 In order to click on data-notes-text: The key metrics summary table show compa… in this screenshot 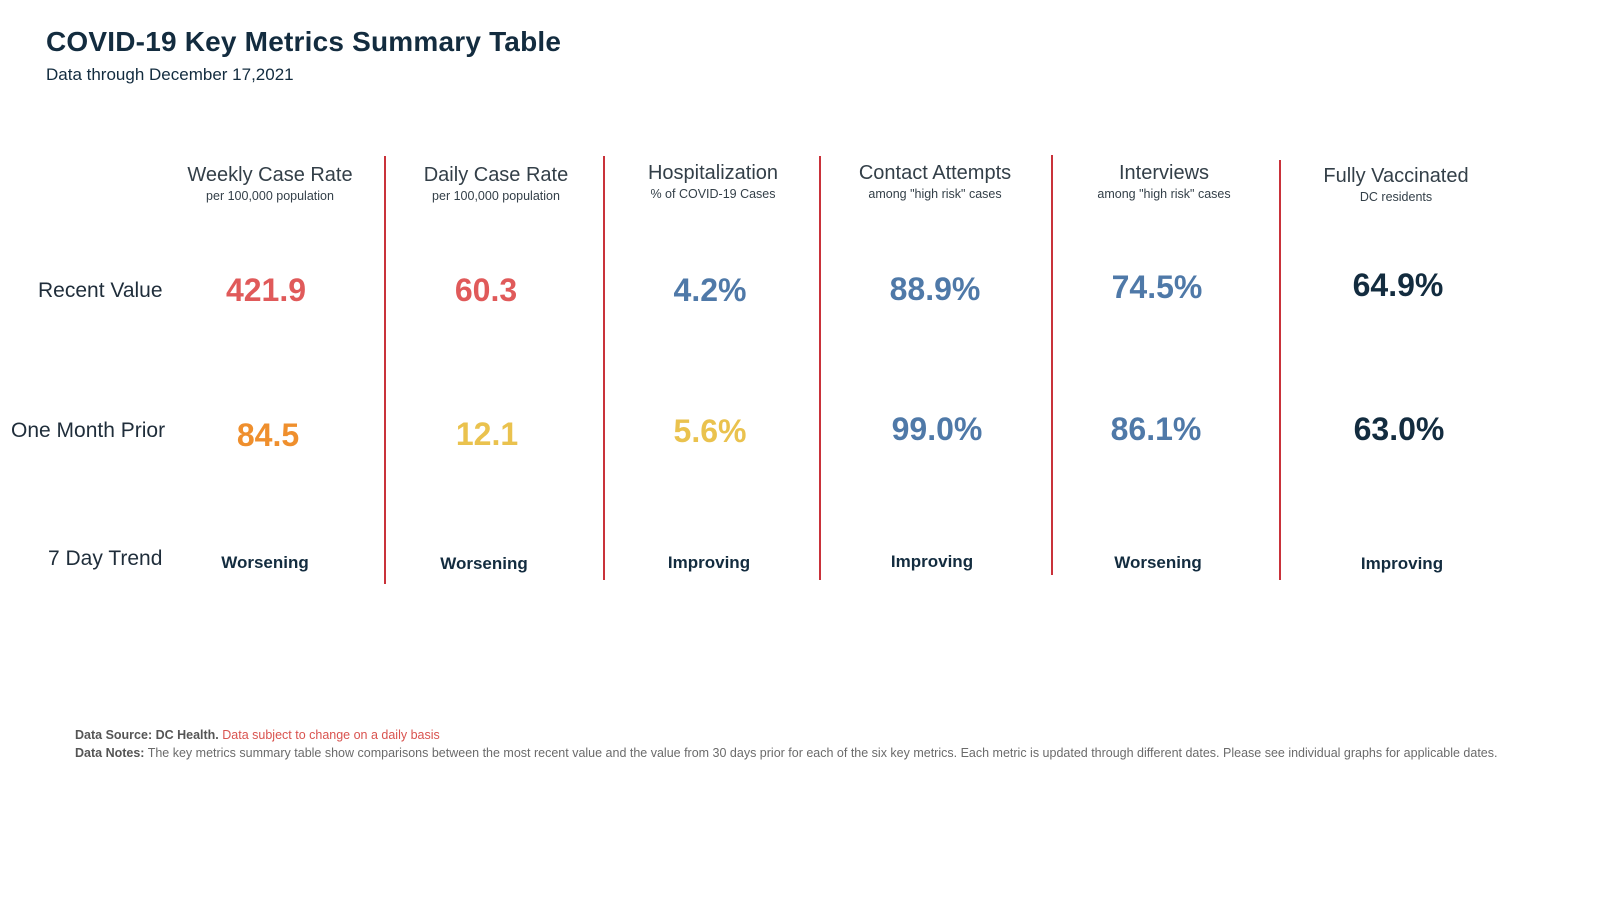, I will do `click(822, 753)`.